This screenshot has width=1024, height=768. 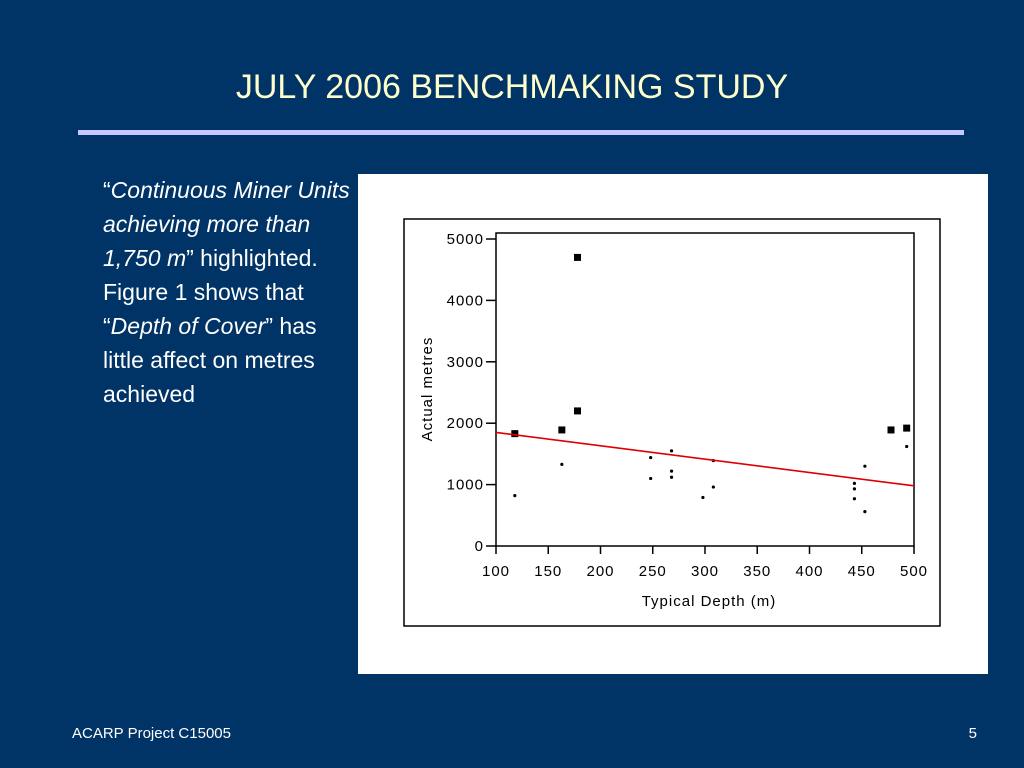 I want to click on trend-line, so click(x=705, y=459).